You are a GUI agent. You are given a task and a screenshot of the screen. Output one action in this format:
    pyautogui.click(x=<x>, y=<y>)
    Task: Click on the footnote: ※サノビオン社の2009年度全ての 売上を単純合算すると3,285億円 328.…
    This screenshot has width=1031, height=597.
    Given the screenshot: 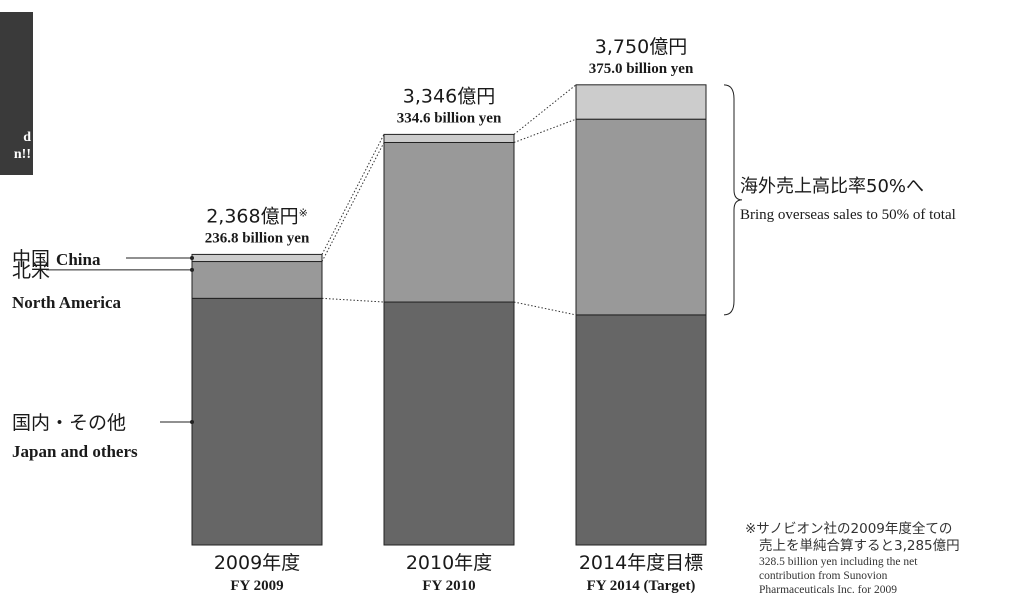 What is the action you would take?
    pyautogui.click(x=888, y=559)
    